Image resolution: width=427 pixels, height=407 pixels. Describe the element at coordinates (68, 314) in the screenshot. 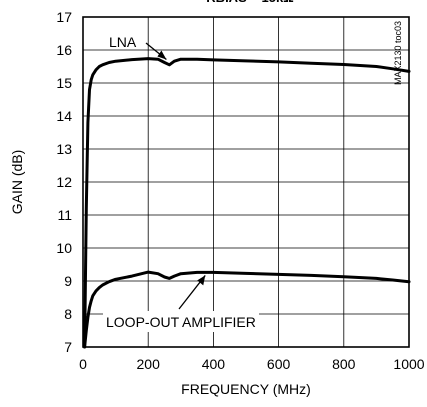

I see `y-tick-label: 8` at that location.